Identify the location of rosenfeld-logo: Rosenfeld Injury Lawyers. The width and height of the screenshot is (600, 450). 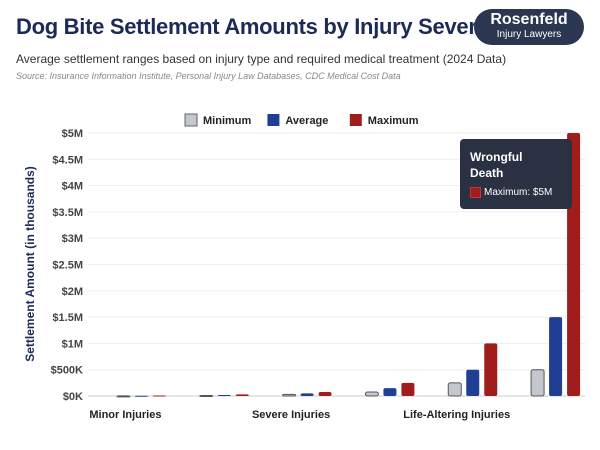
(529, 27).